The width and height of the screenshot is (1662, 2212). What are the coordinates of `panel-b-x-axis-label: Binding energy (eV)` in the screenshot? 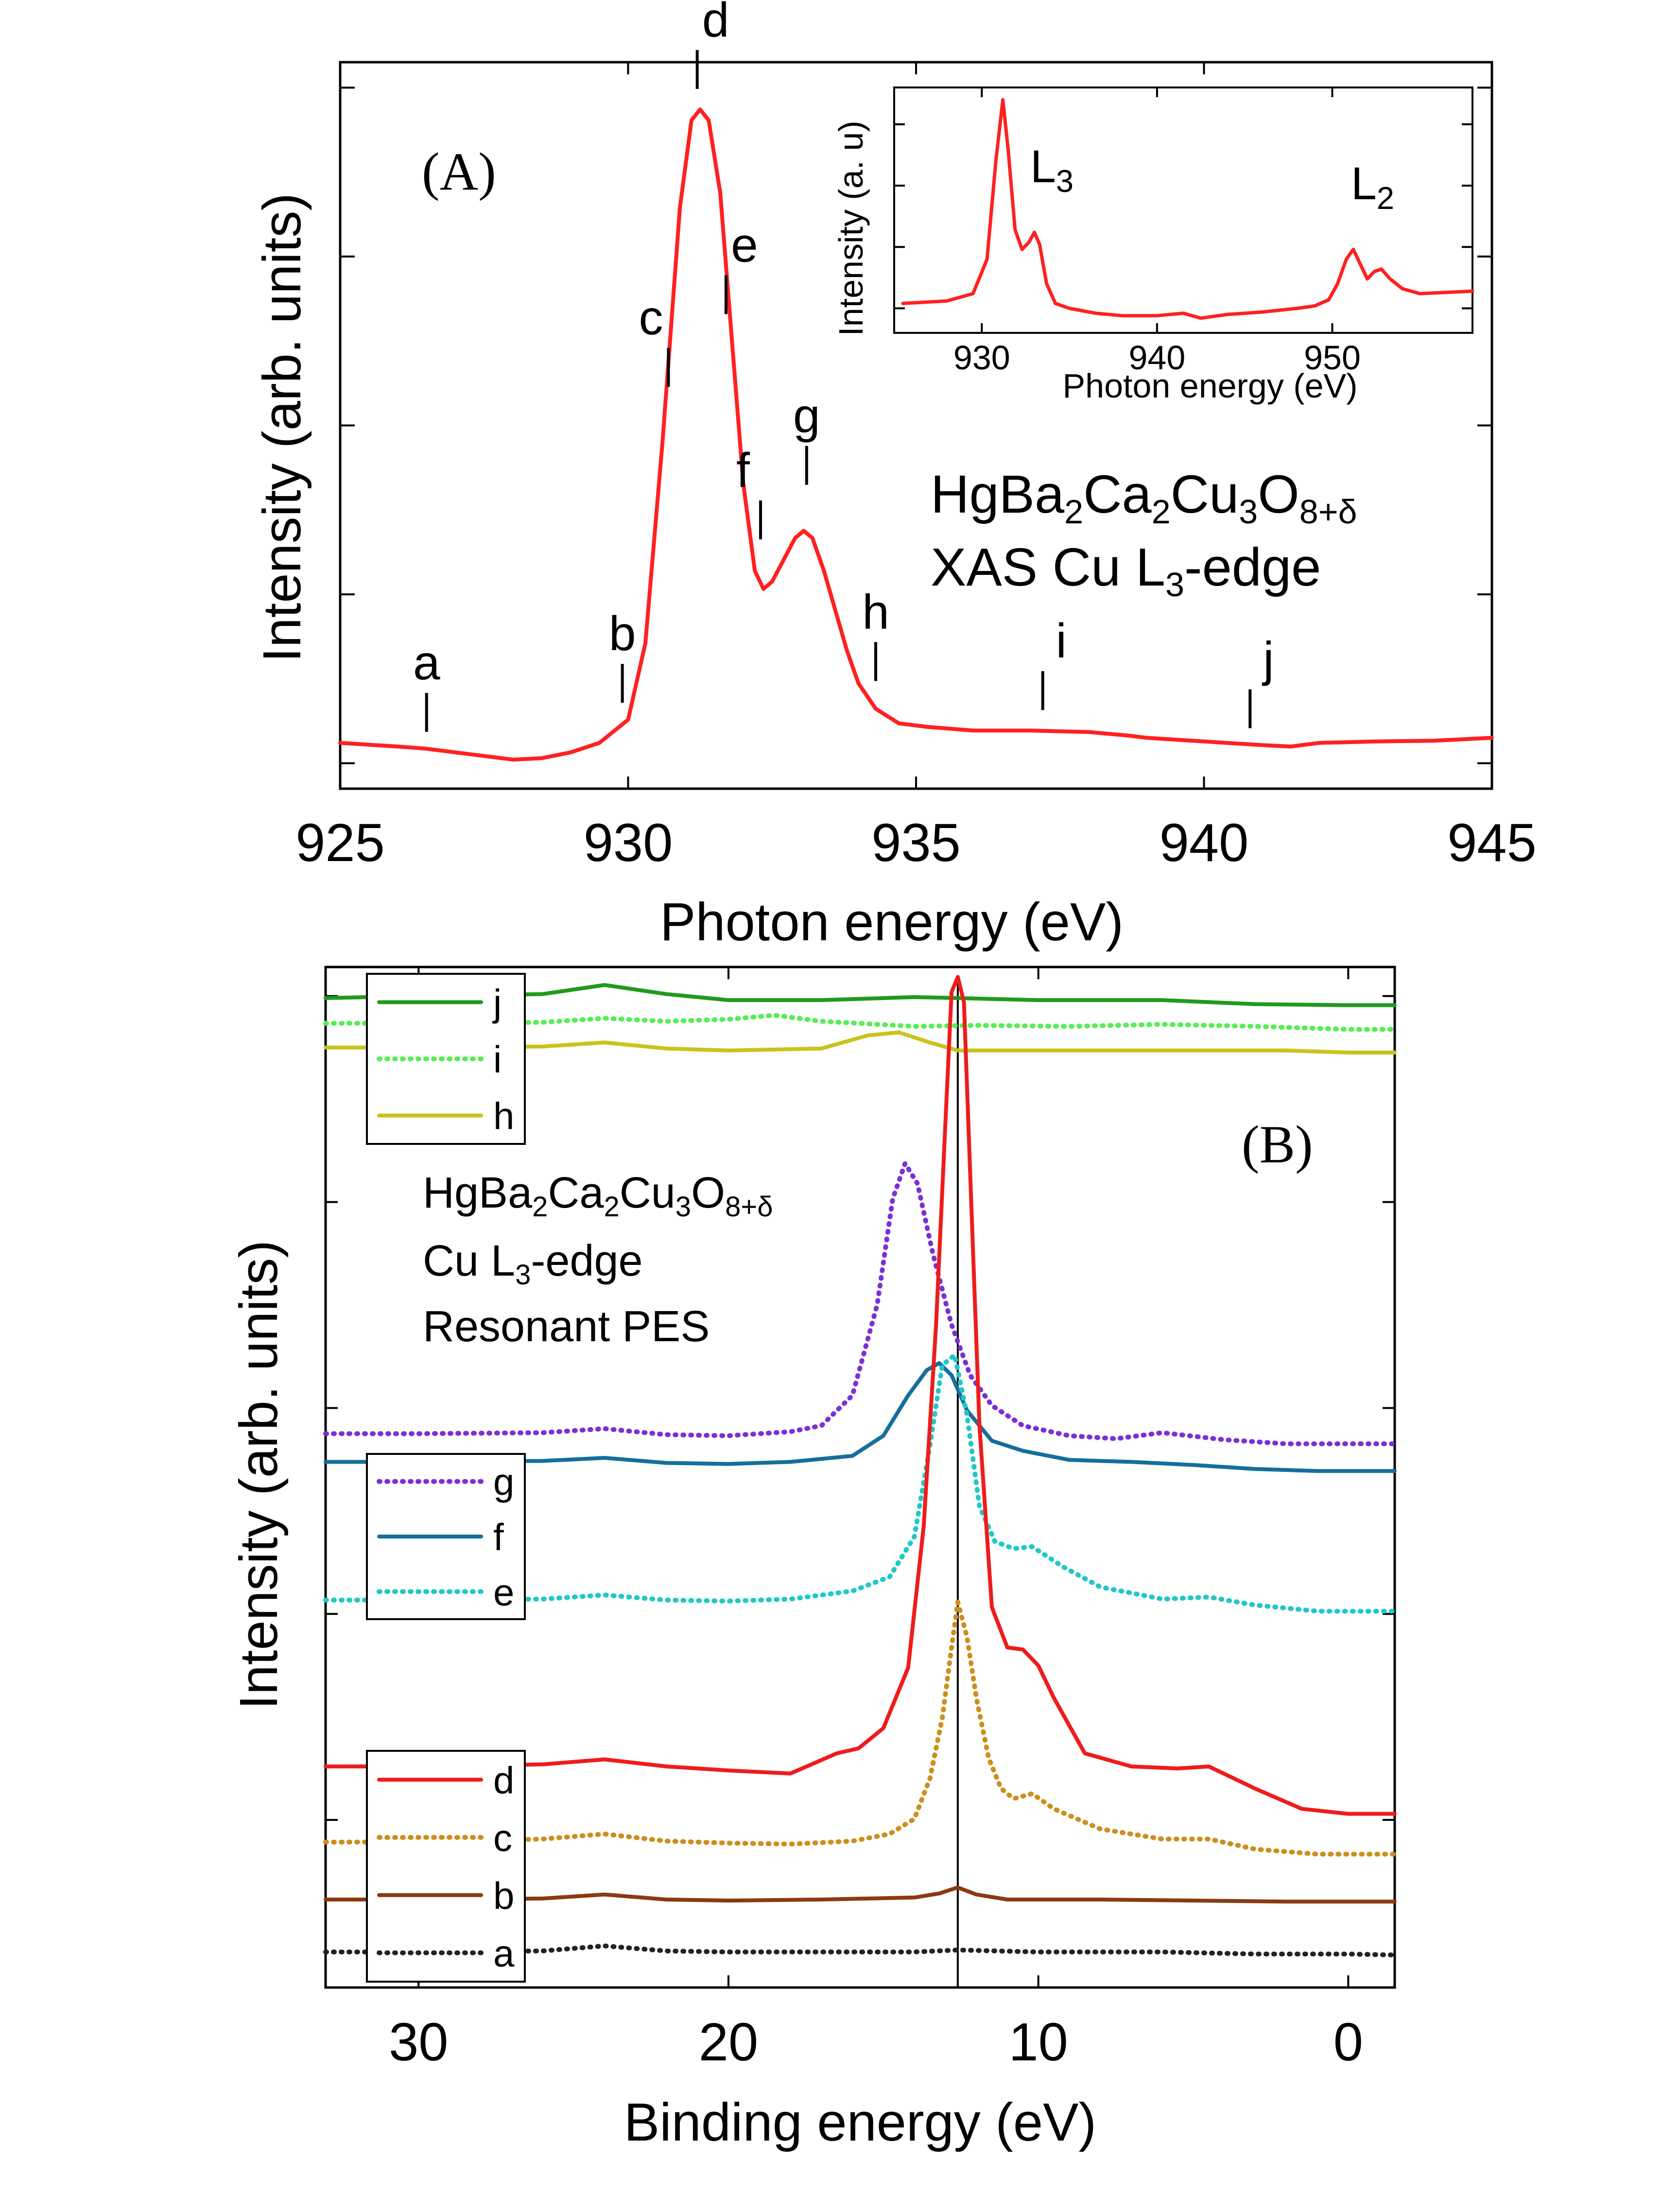 It's located at (860, 2122).